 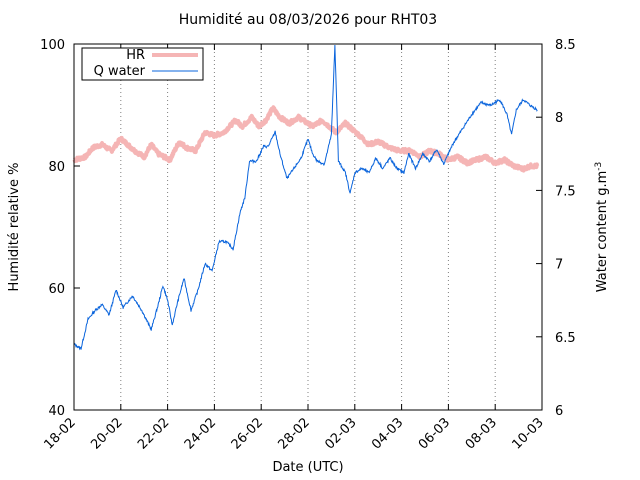 I want to click on legend-label-hr: HR, so click(x=135, y=55).